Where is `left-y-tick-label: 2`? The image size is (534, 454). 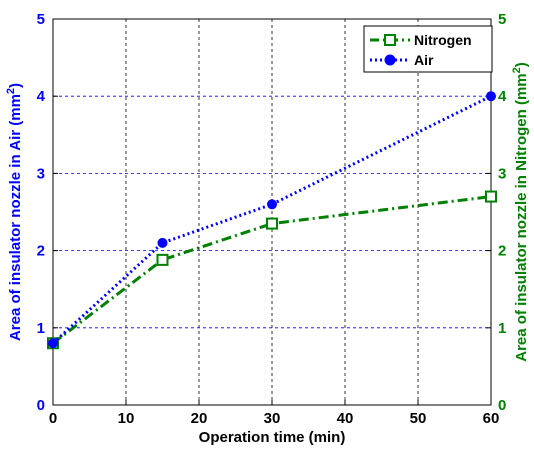 left-y-tick-label: 2 is located at coordinates (41, 251).